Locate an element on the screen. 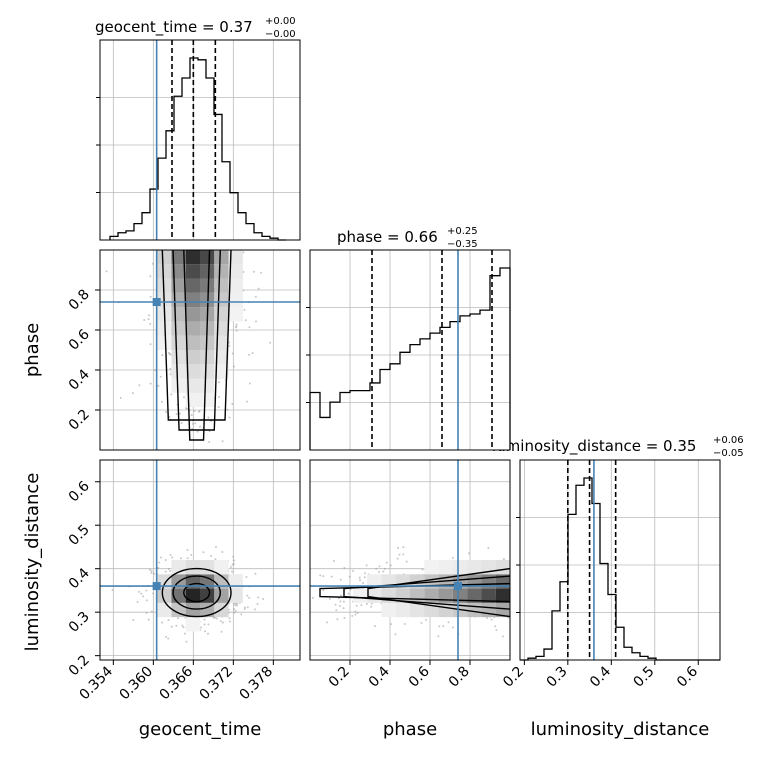 This screenshot has width=760, height=760. hist-geocent-time-frame is located at coordinates (200, 140).